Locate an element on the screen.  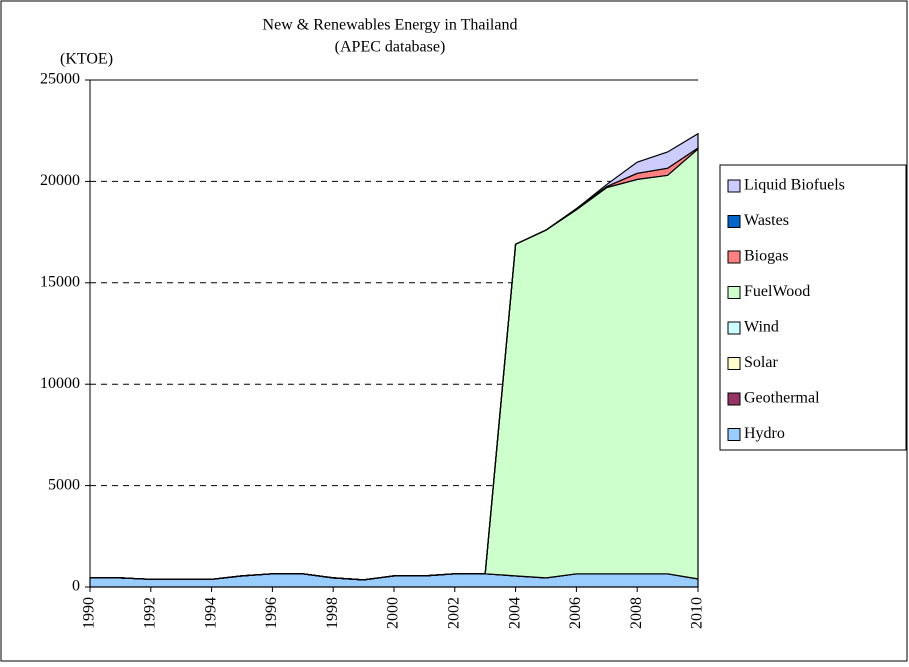
legend-box is located at coordinates (813, 307).